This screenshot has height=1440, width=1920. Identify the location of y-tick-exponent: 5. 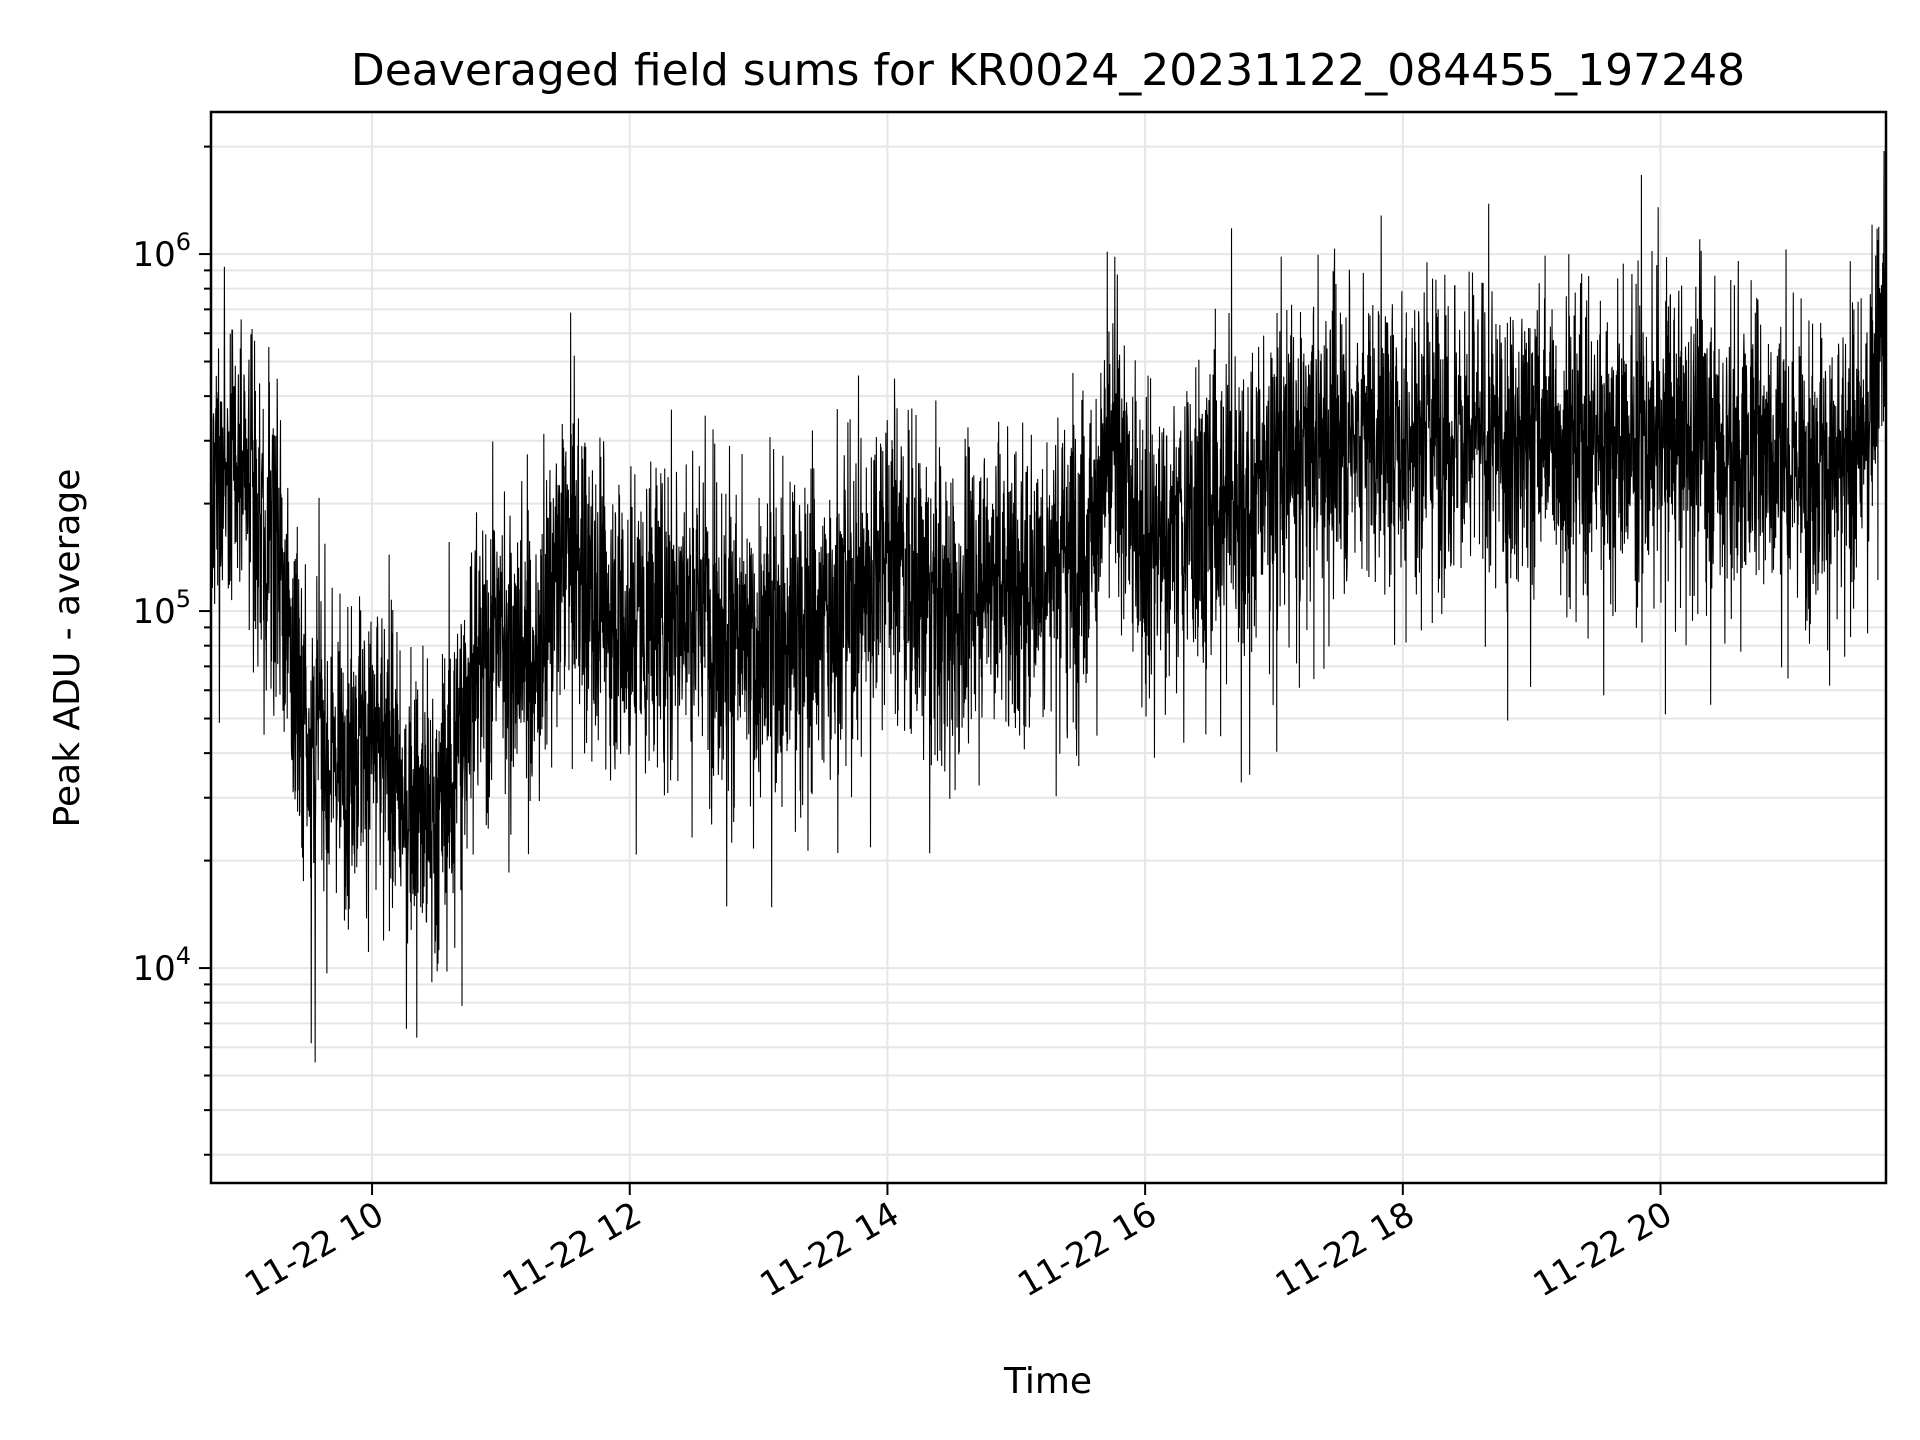
(183, 599).